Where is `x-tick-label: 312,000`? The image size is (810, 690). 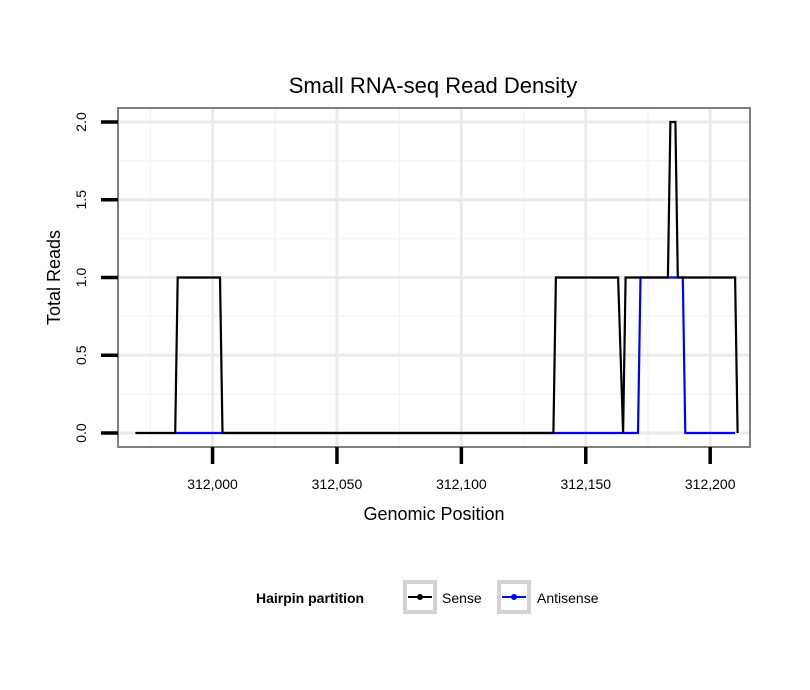 x-tick-label: 312,000 is located at coordinates (212, 484).